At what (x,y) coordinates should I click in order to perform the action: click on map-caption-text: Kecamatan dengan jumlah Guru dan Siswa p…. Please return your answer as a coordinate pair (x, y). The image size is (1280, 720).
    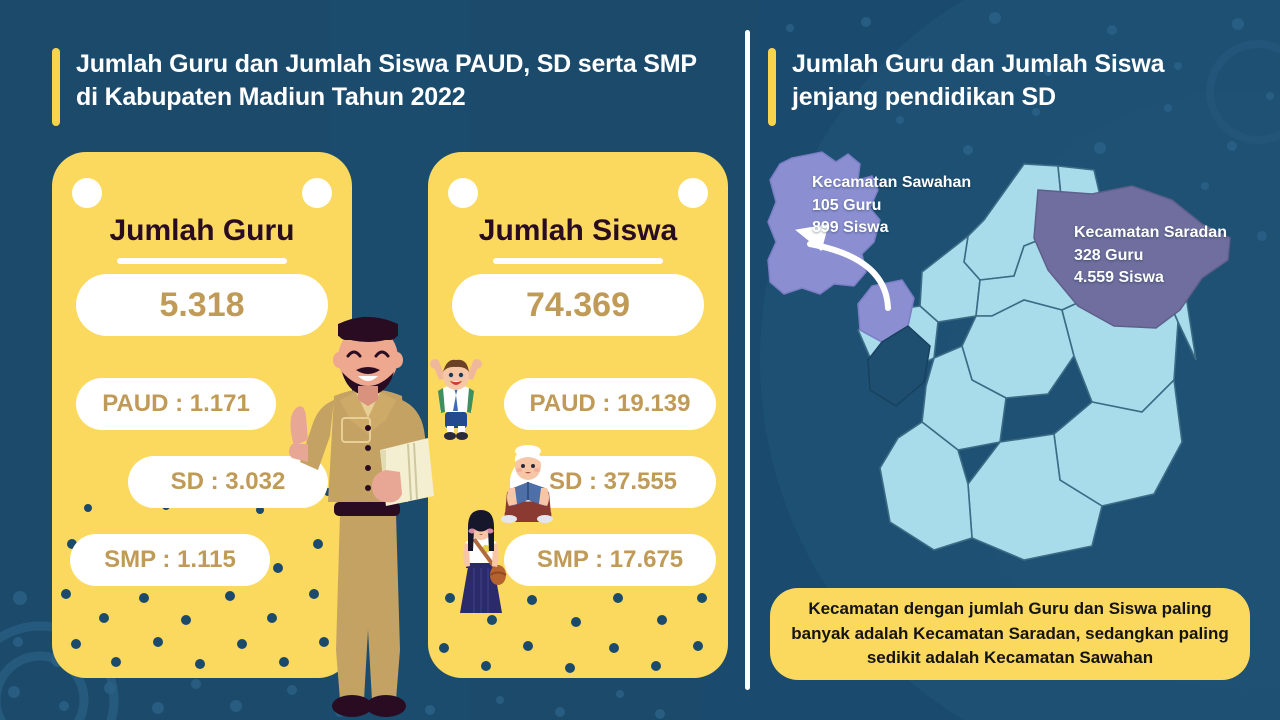
    Looking at the image, I should click on (1010, 633).